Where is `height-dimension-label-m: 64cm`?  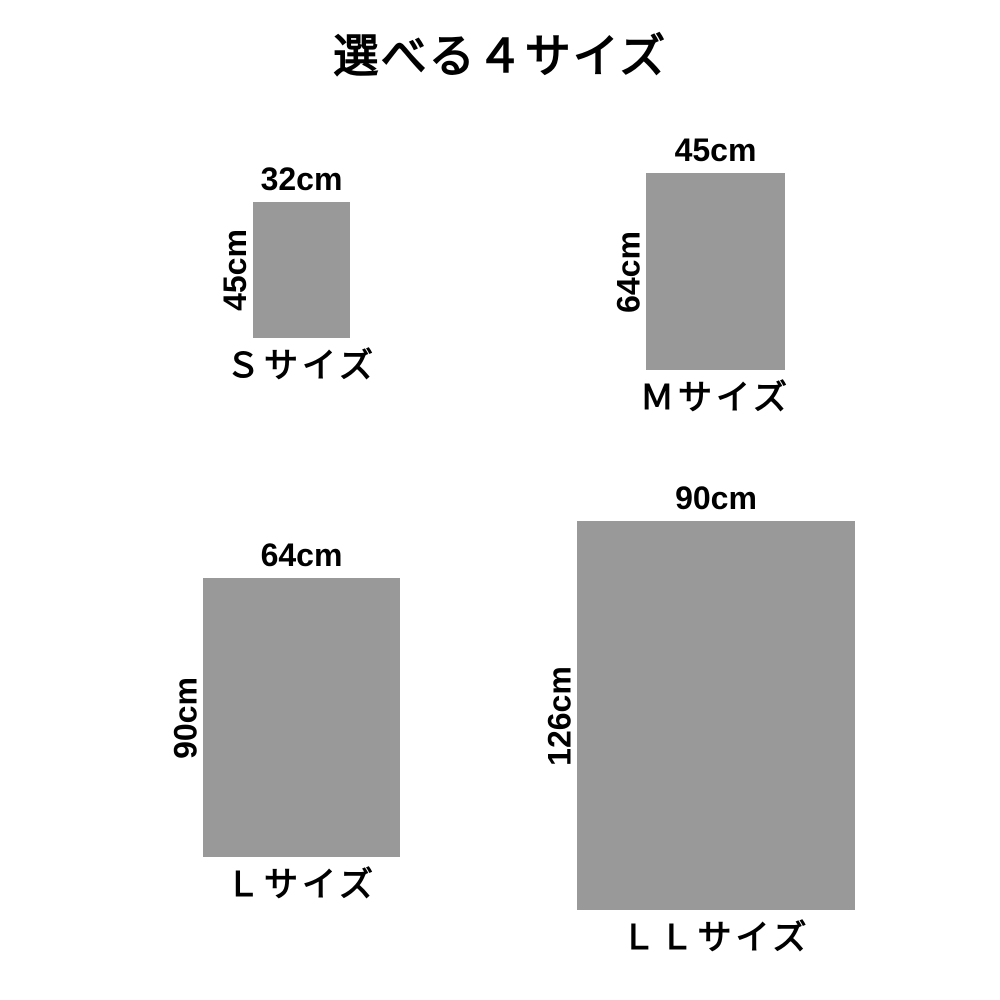 height-dimension-label-m: 64cm is located at coordinates (628, 272).